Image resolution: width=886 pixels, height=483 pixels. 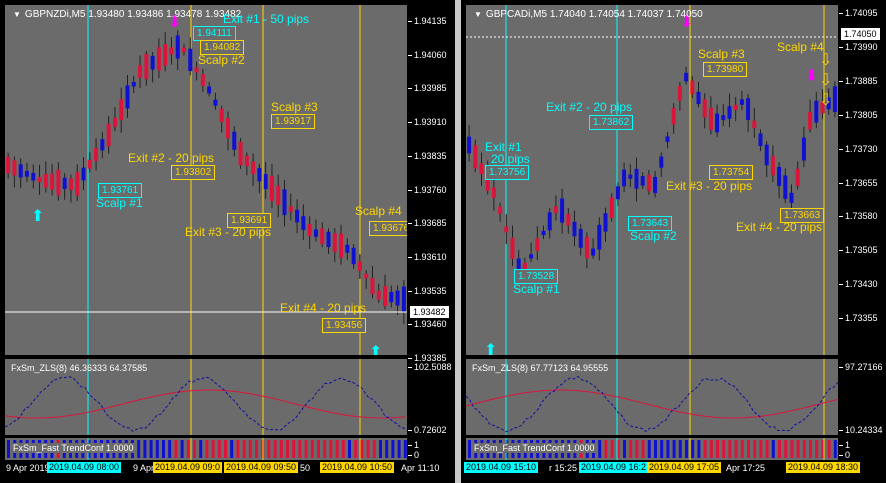 What do you see at coordinates (858, 148) in the screenshot?
I see `price-tick: 1.73730` at bounding box center [858, 148].